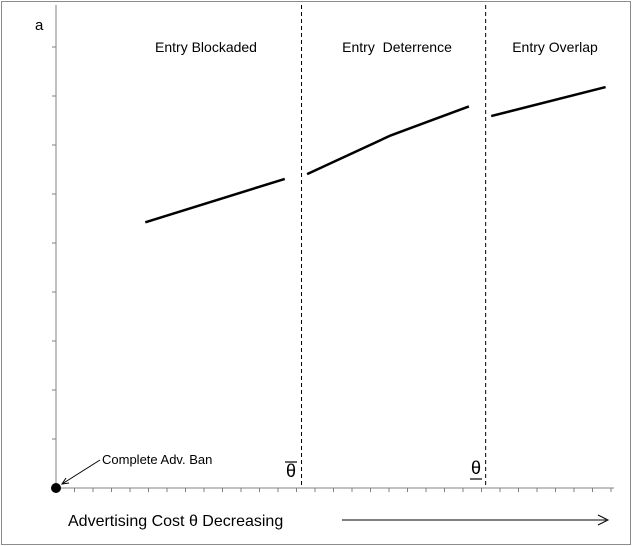  I want to click on x-axis-ticks, so click(343, 490).